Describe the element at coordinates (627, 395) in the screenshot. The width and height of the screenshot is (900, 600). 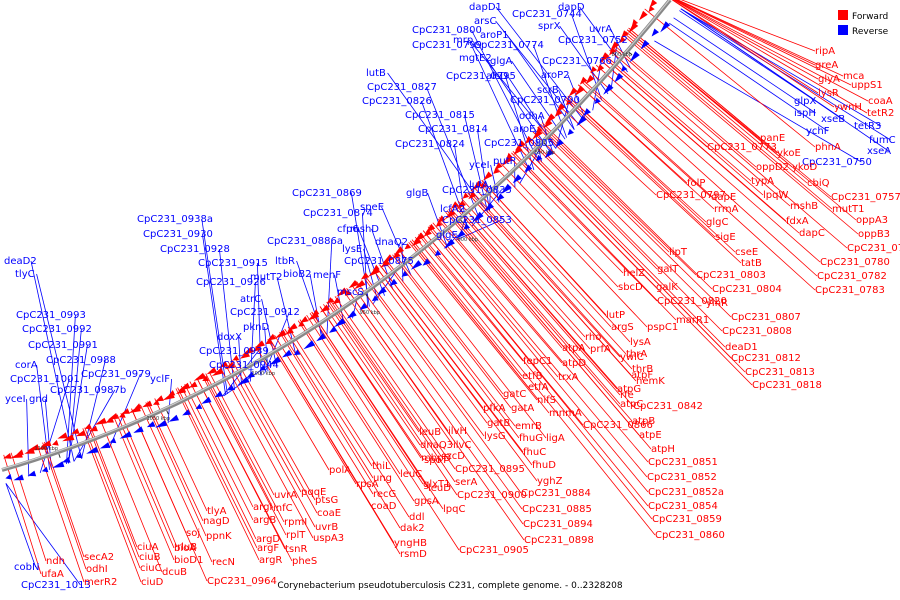
I see `forward-gene-label: rfe` at that location.